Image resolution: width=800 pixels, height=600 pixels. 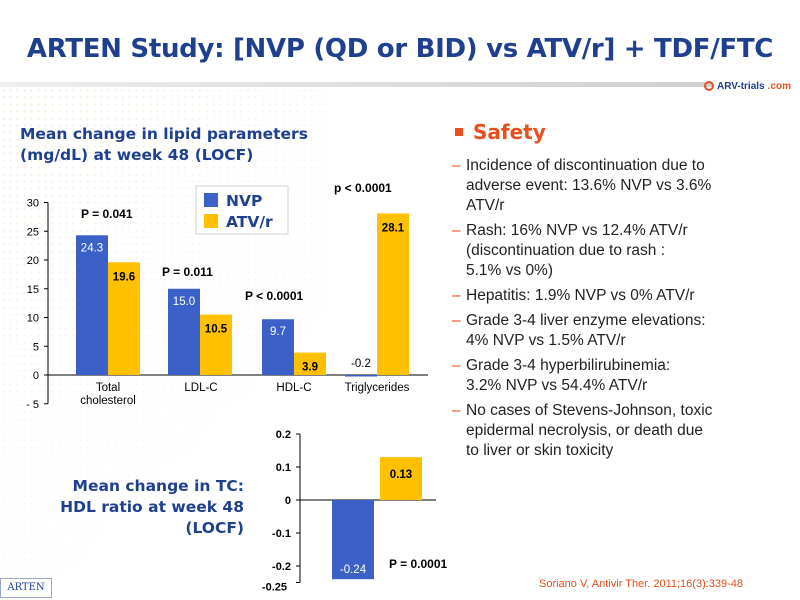 I want to click on lipid-category-line: cholesterol, so click(x=108, y=401).